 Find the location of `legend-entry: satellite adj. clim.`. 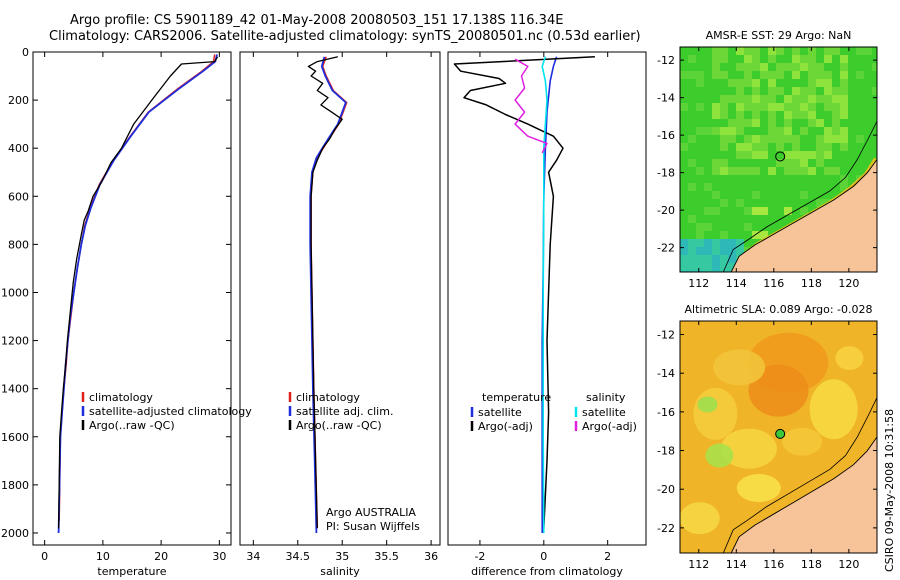

legend-entry: satellite adj. clim. is located at coordinates (344, 411).